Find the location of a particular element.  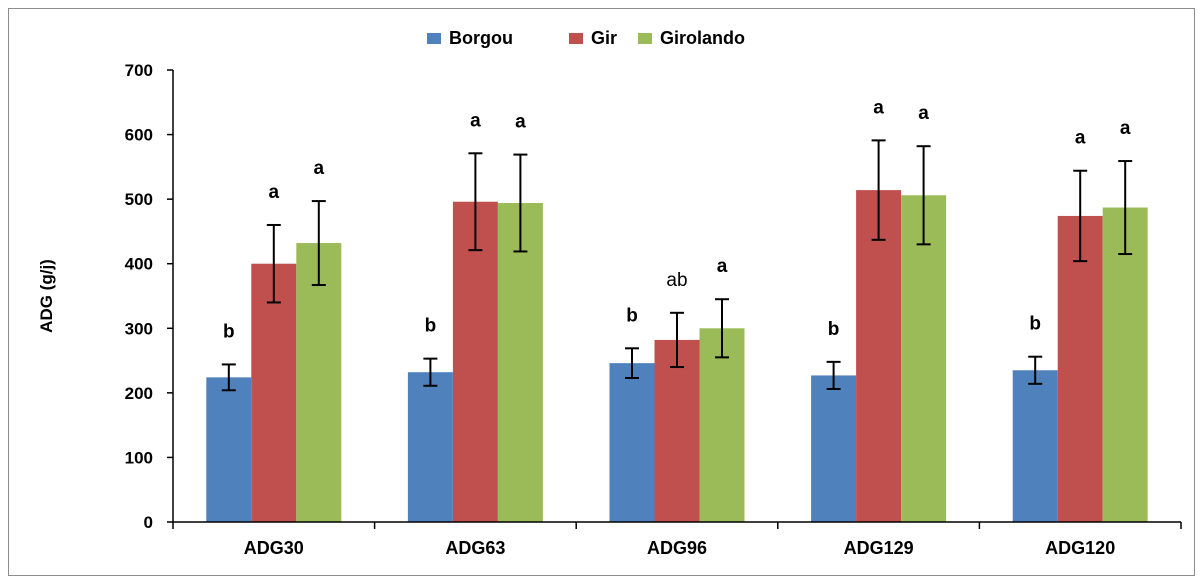

y-tick-label: 400 is located at coordinates (139, 264).